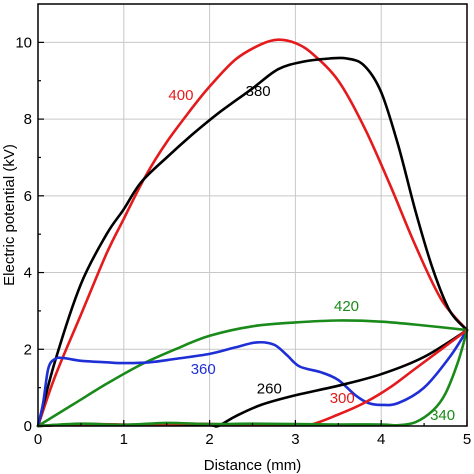 This screenshot has width=474, height=474. Describe the element at coordinates (28, 426) in the screenshot. I see `y-tick-label: 0` at that location.